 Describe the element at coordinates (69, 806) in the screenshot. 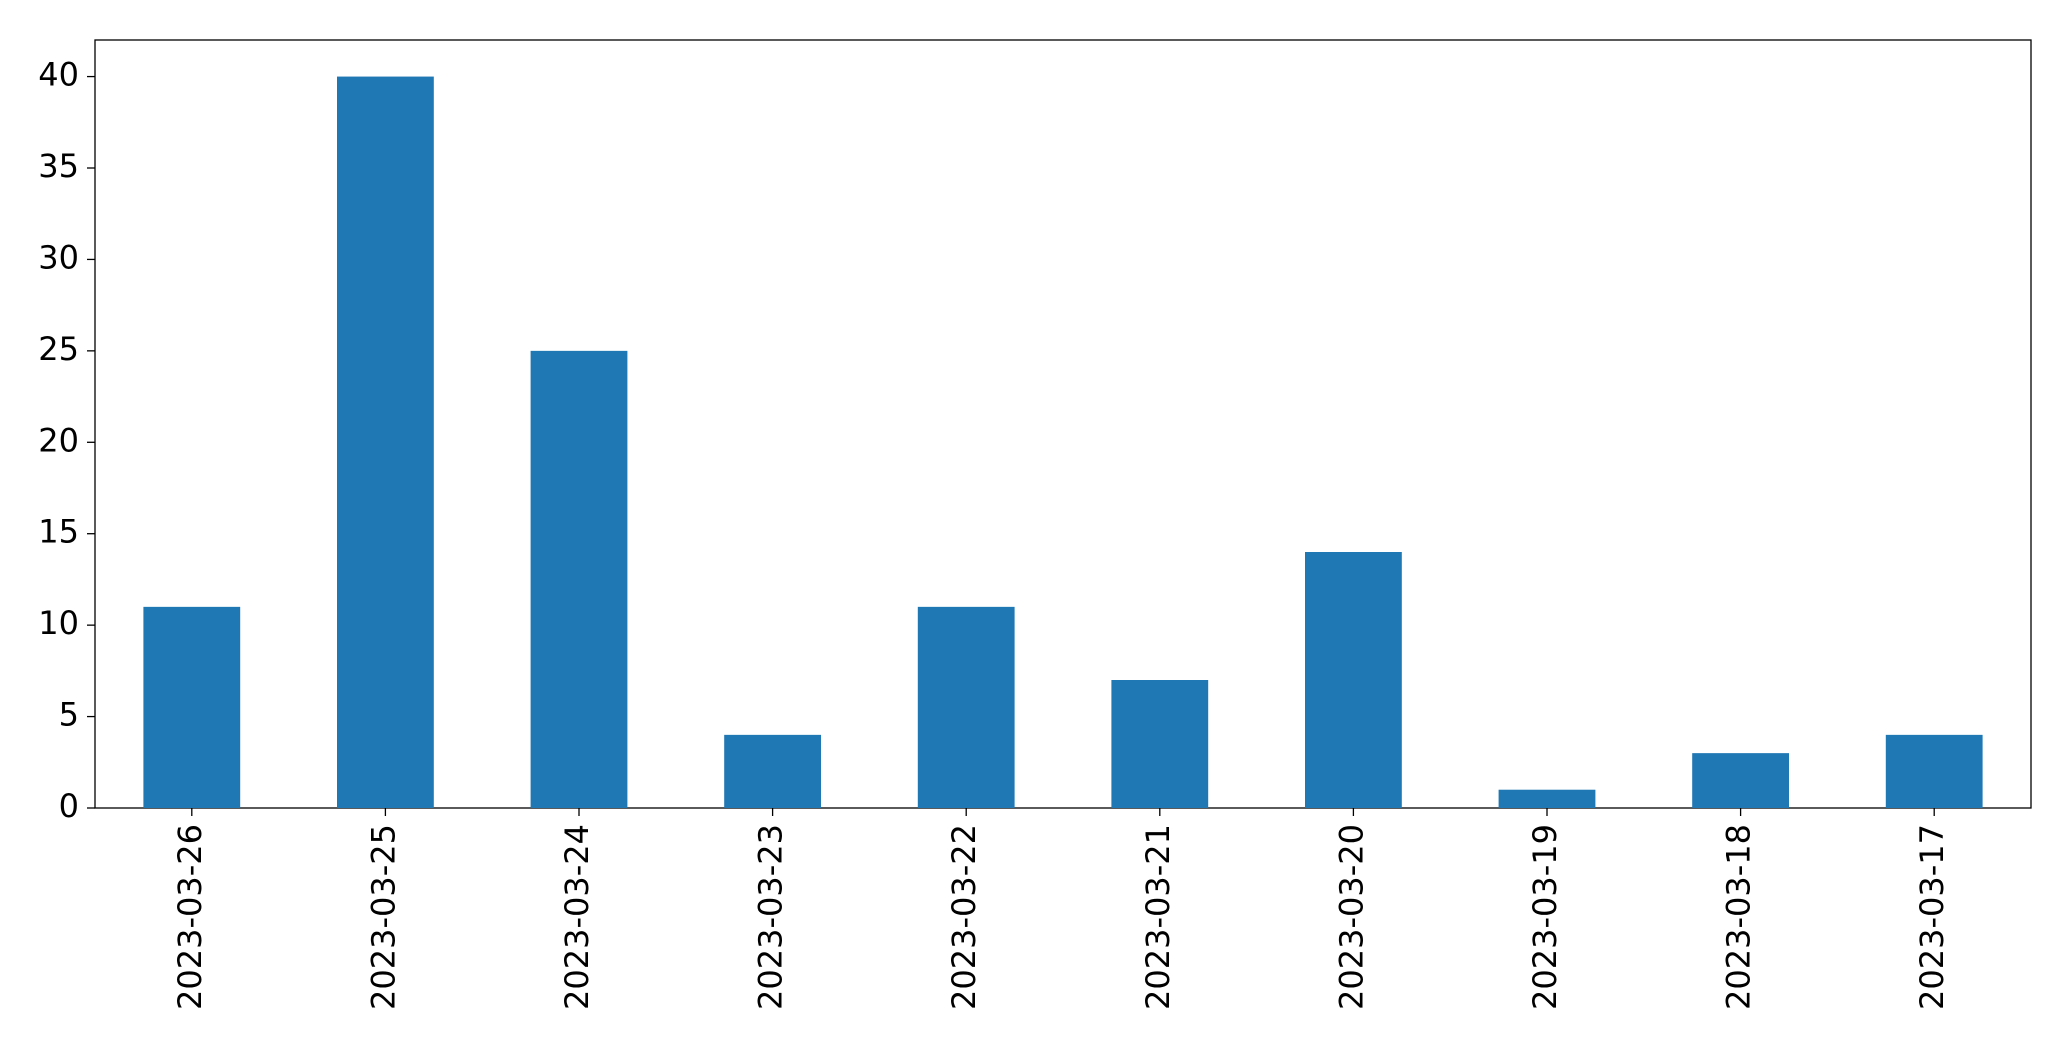

I see `y-tick-label: 0` at that location.